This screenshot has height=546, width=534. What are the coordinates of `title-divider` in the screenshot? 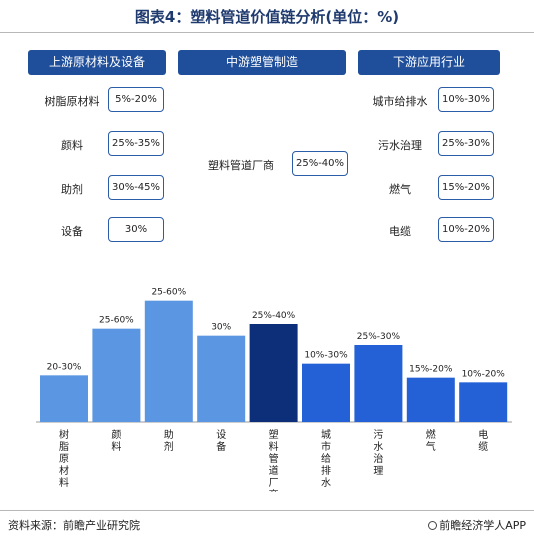 It's located at (267, 32).